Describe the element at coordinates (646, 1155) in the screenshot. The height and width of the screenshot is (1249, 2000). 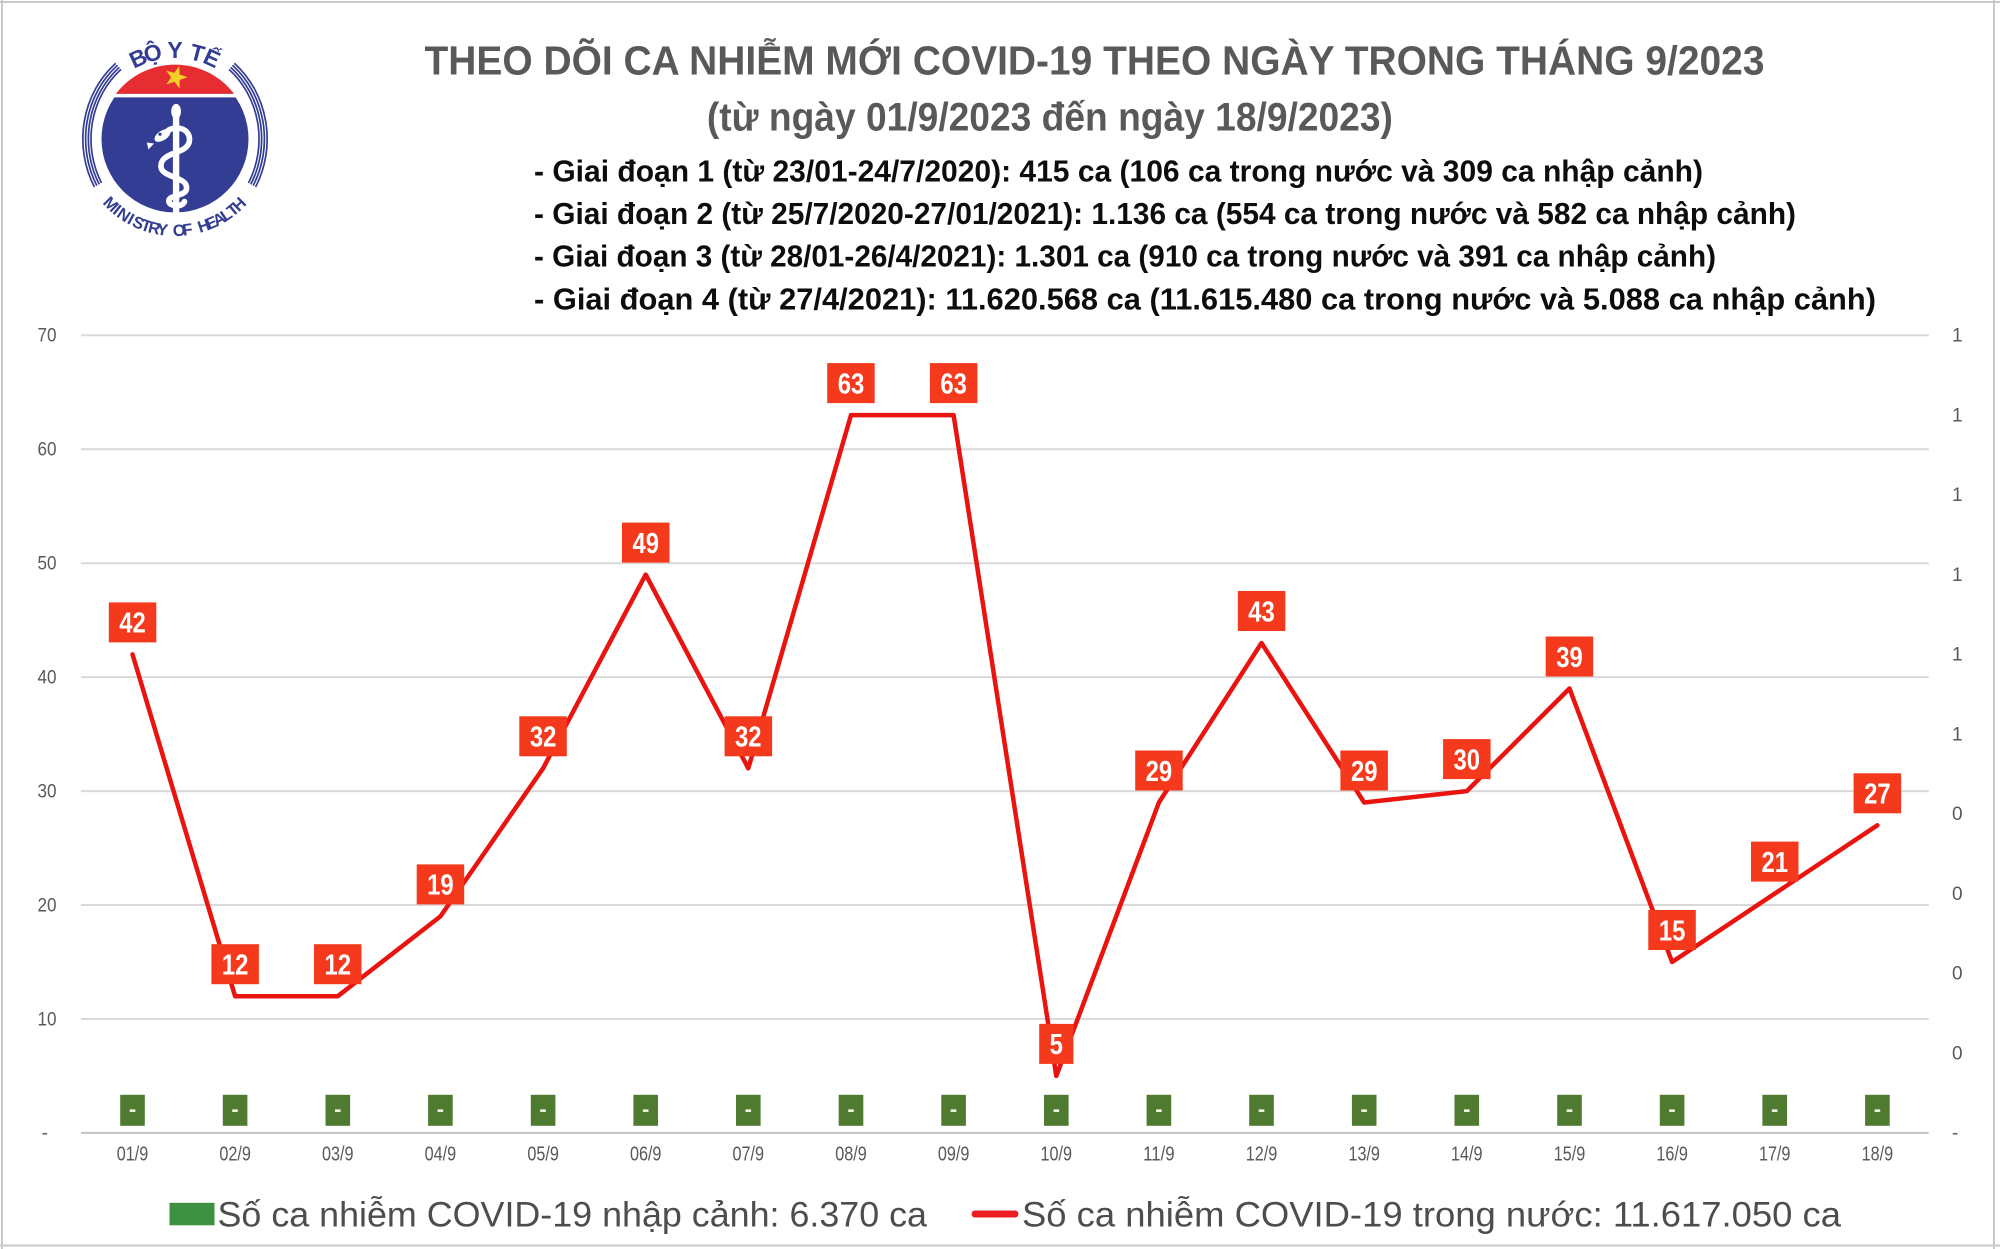
I see `svg-text: 06/9` at that location.